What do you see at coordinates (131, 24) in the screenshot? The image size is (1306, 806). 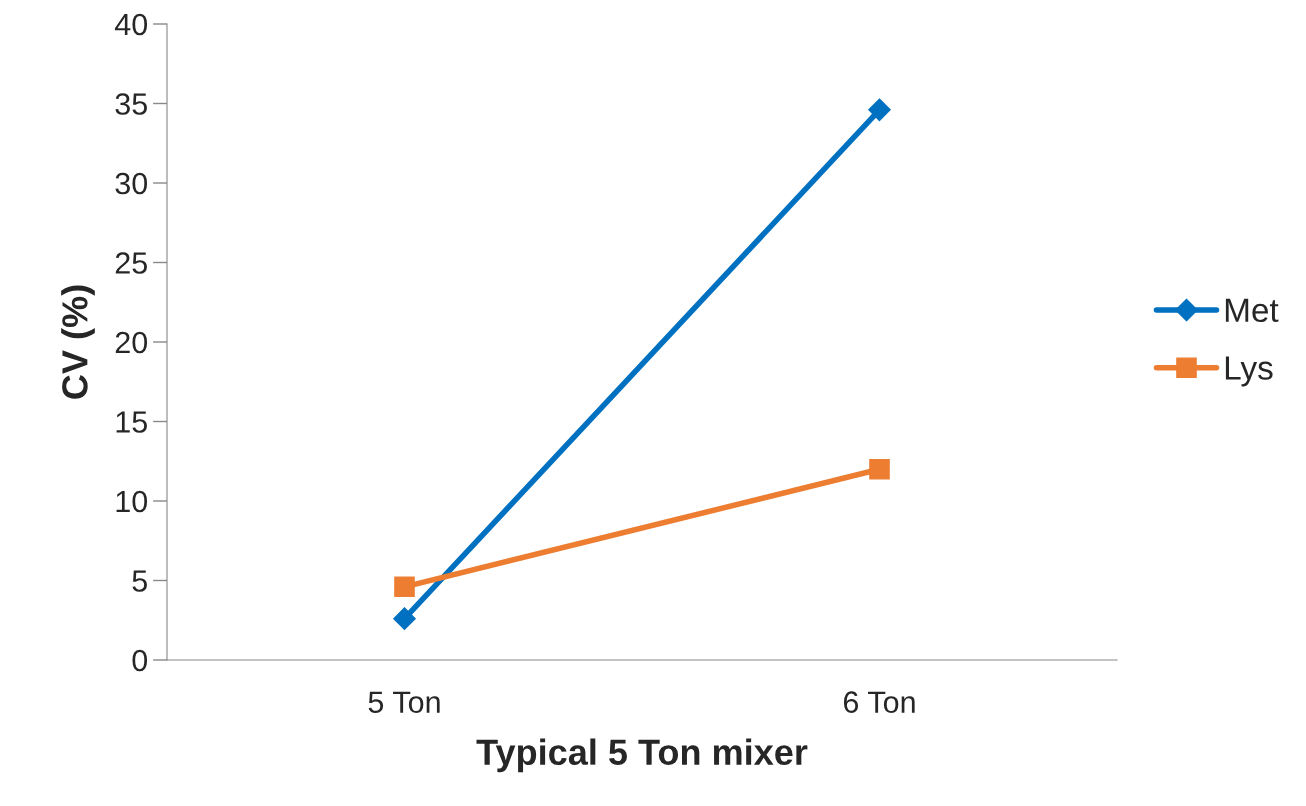 I see `y-tick-label: 40` at bounding box center [131, 24].